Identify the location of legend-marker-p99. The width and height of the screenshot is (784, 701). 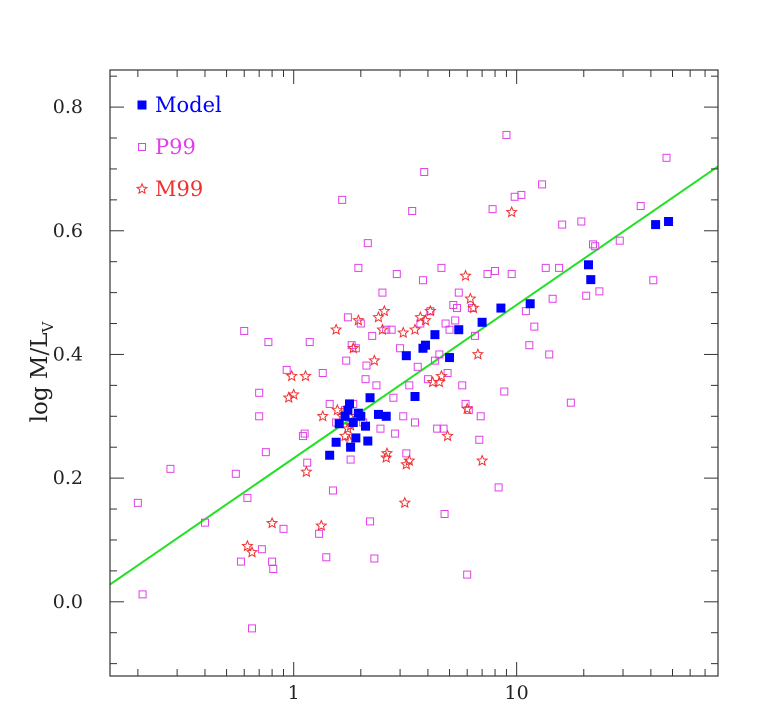
(142, 147).